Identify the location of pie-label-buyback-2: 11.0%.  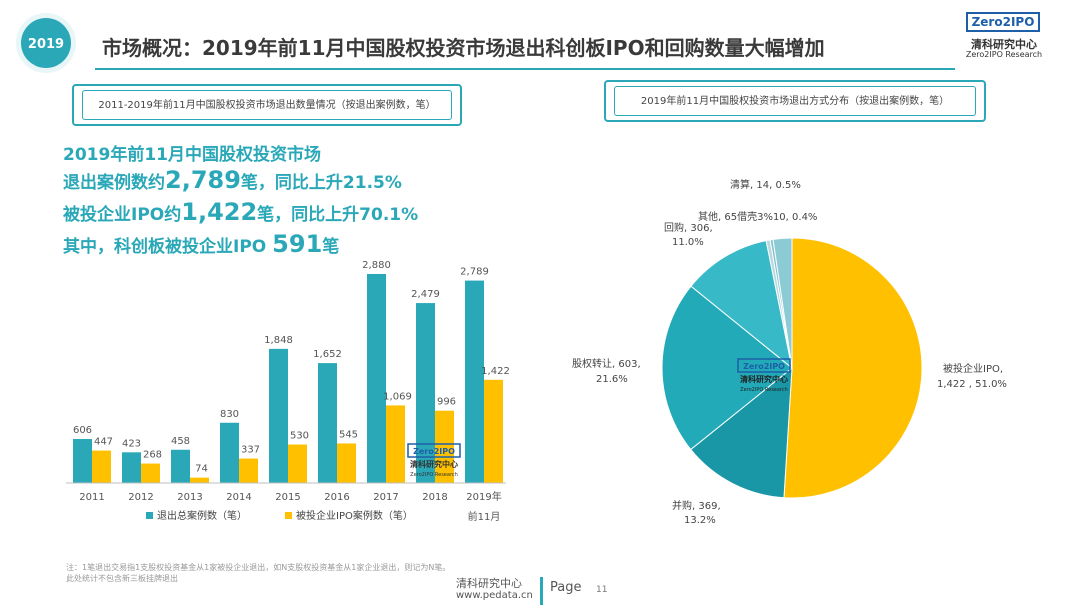
(688, 242).